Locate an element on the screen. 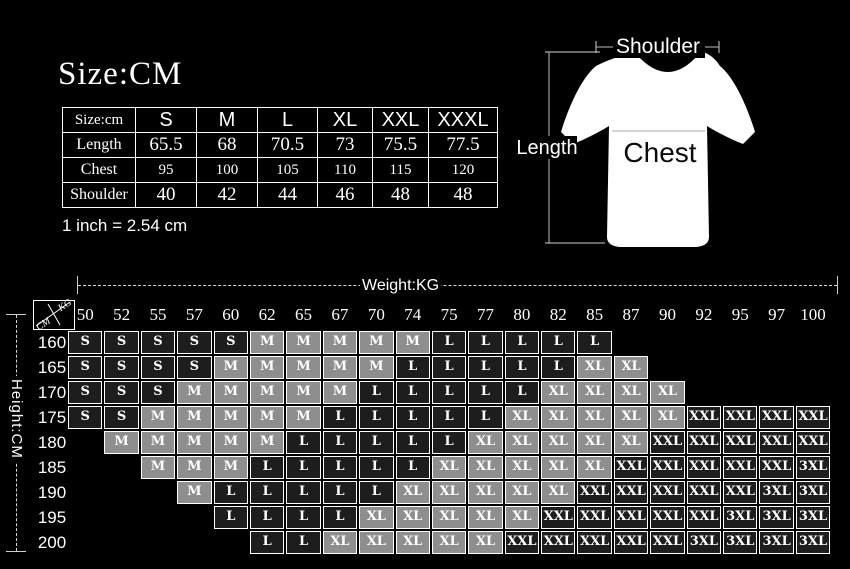 This screenshot has width=850, height=569. unit-corner-cell: KG CM is located at coordinates (54, 315).